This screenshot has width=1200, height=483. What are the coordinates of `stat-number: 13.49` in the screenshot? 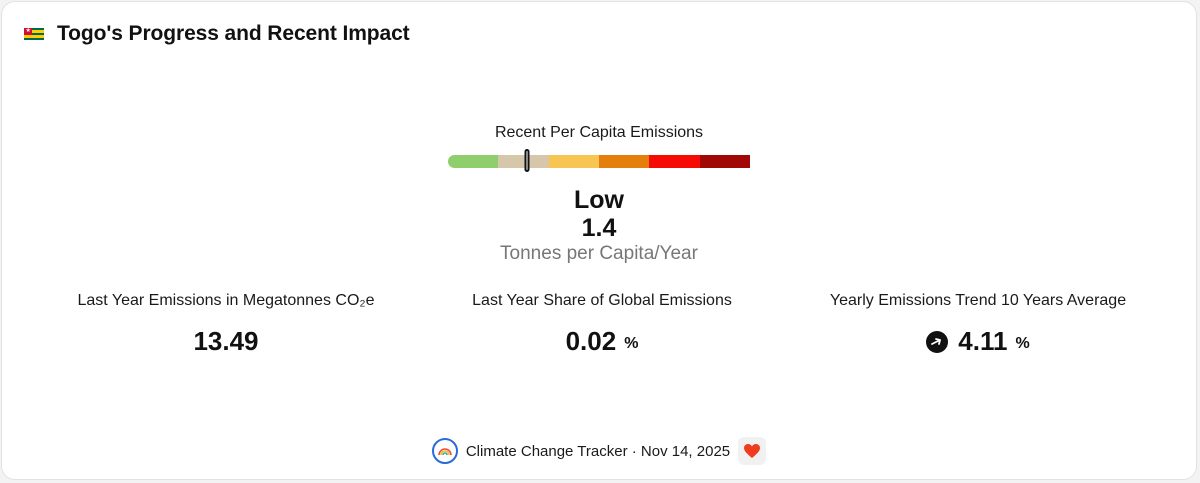 It's located at (226, 341).